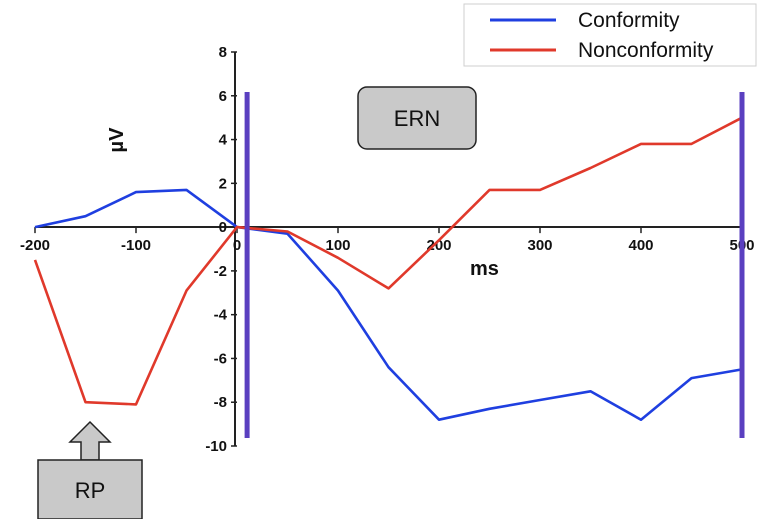 The height and width of the screenshot is (519, 763). I want to click on x-tick-label: 0, so click(237, 245).